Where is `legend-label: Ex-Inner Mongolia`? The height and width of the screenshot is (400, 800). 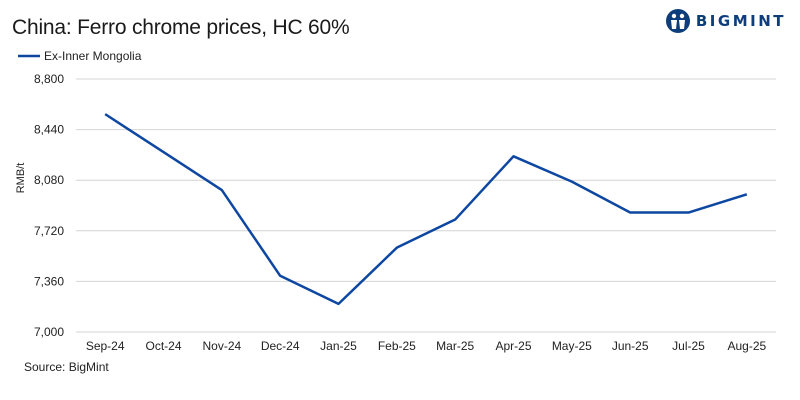
legend-label: Ex-Inner Mongolia is located at coordinates (93, 56).